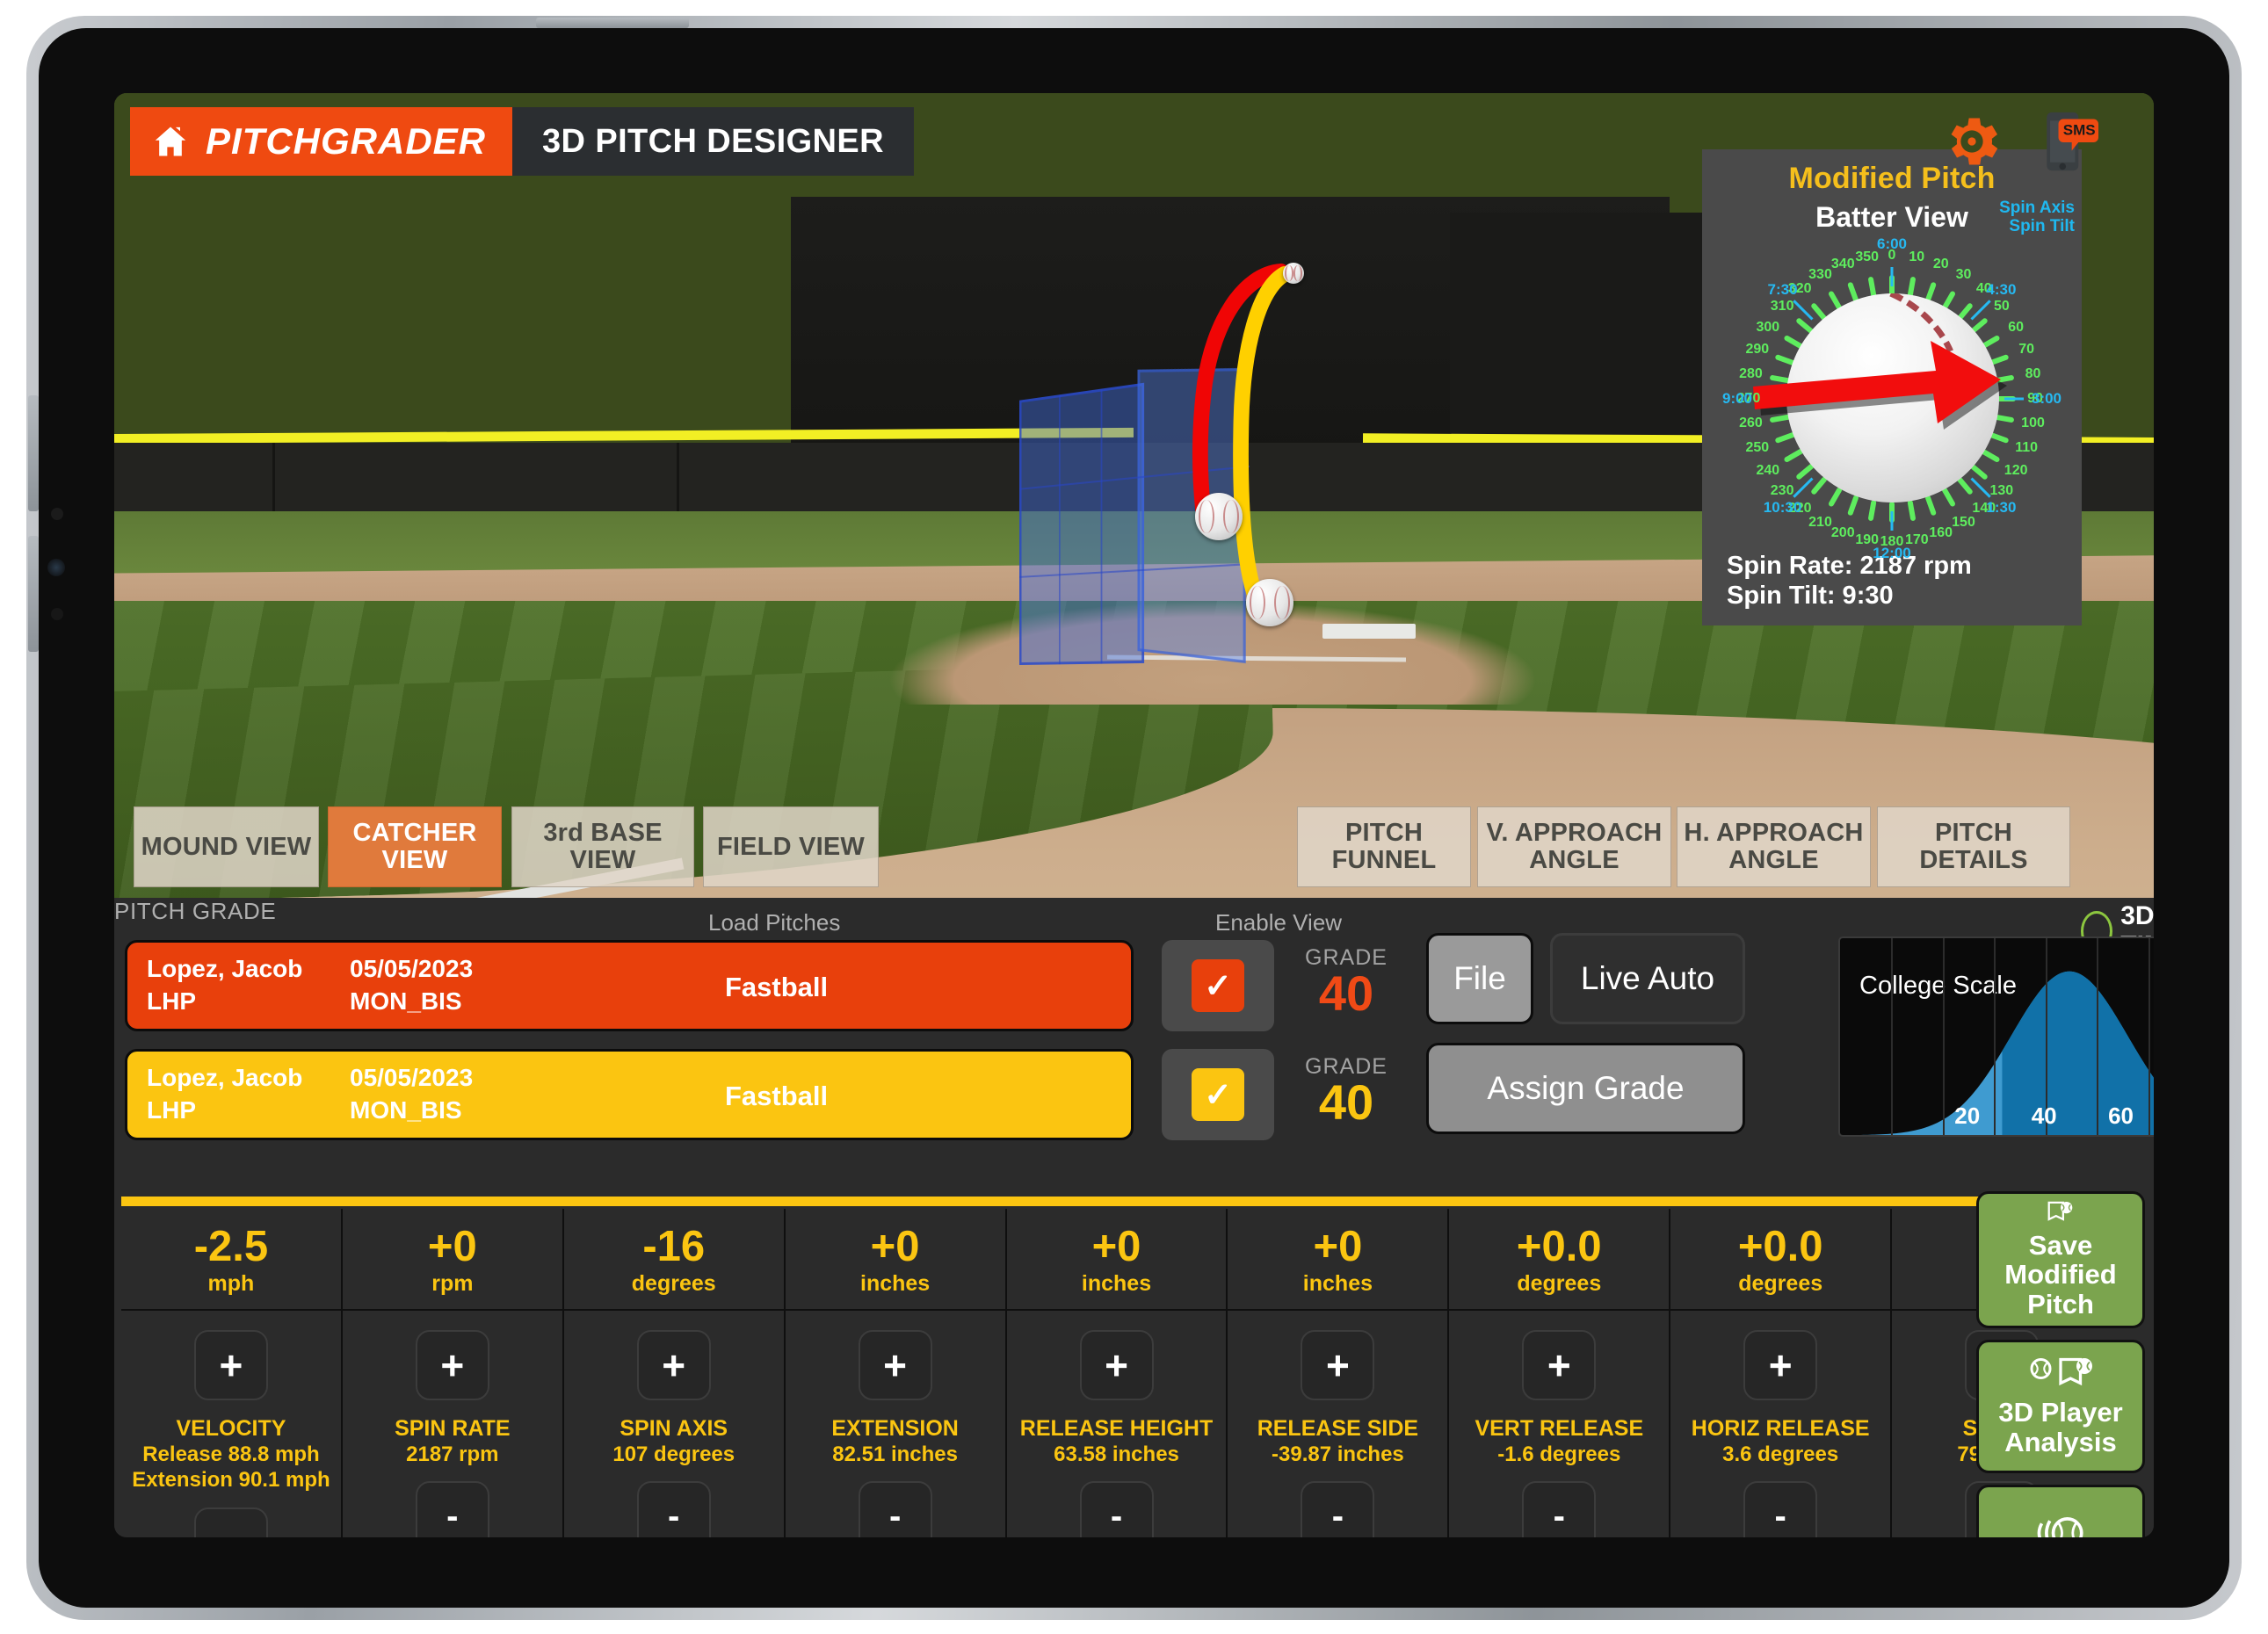 This screenshot has width=2268, height=1634. I want to click on delta-value: -16, so click(674, 1246).